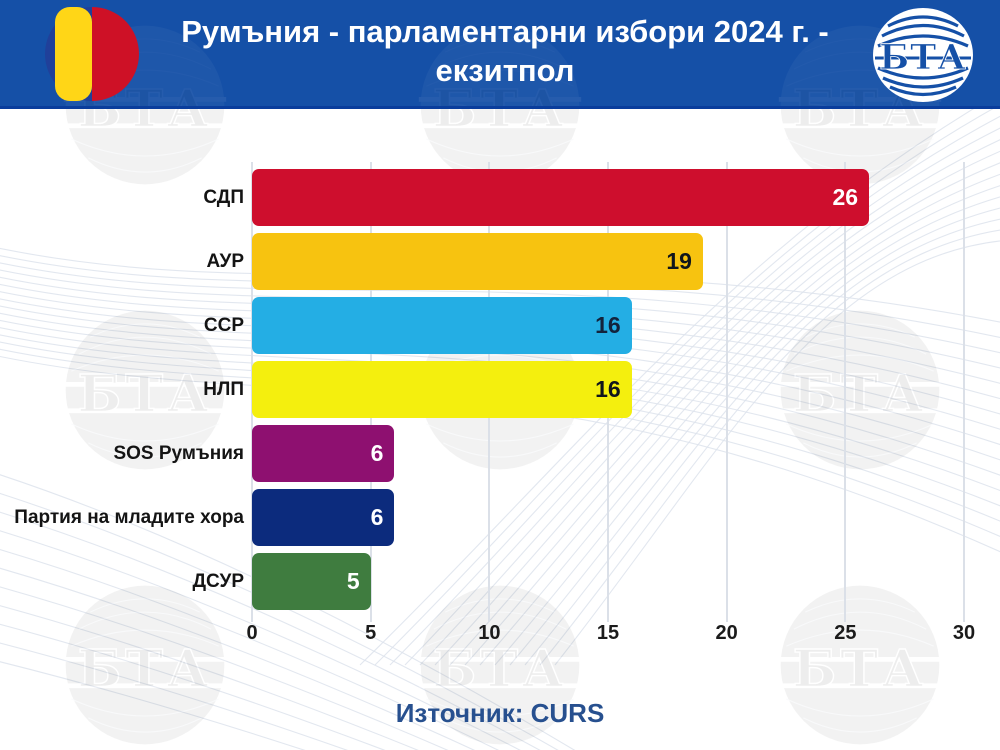  What do you see at coordinates (505, 31) in the screenshot?
I see `title-line-1: Румъния - парламентарни избори 2024 г. -` at bounding box center [505, 31].